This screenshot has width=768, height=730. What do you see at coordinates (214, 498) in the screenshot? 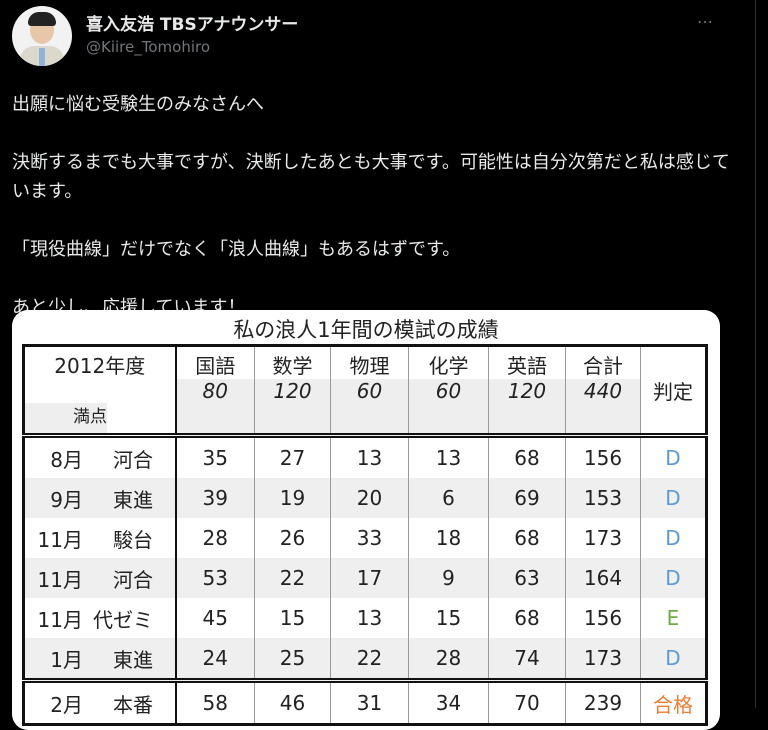
I see `score-cell: 39` at bounding box center [214, 498].